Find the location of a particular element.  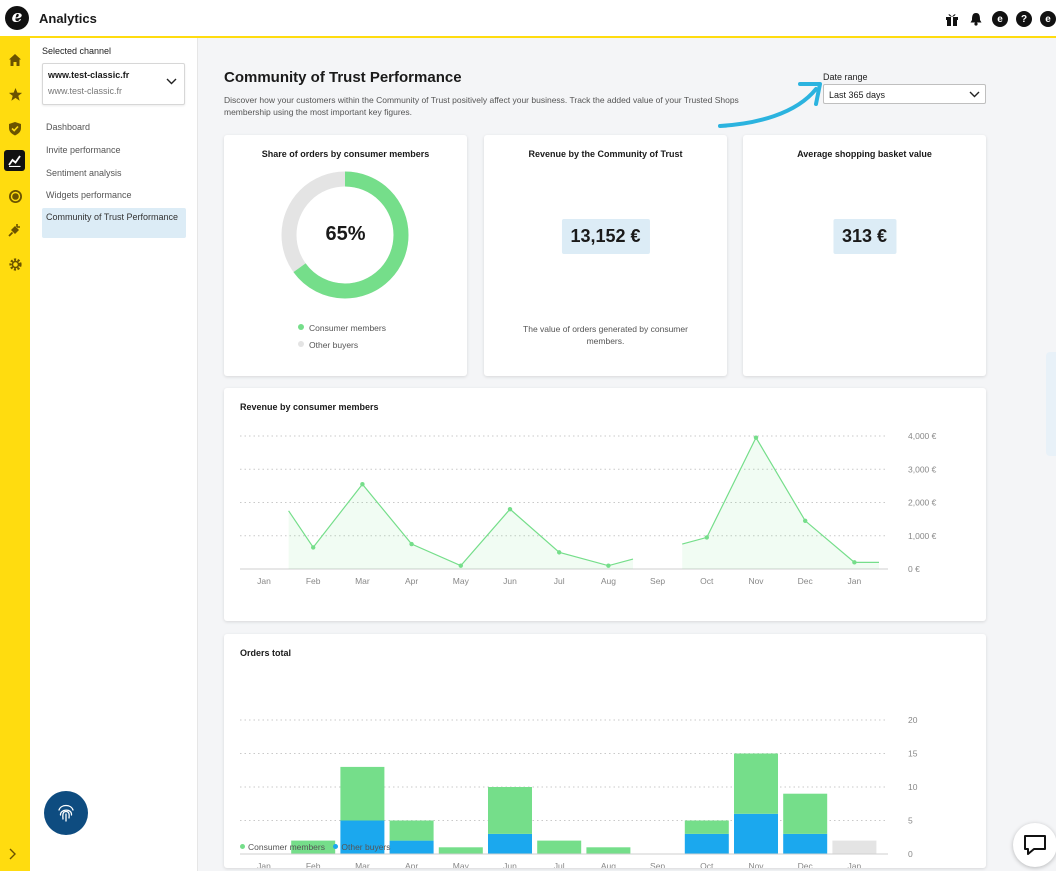

revenue-card-title: Revenue by the Community of Trust is located at coordinates (605, 154).